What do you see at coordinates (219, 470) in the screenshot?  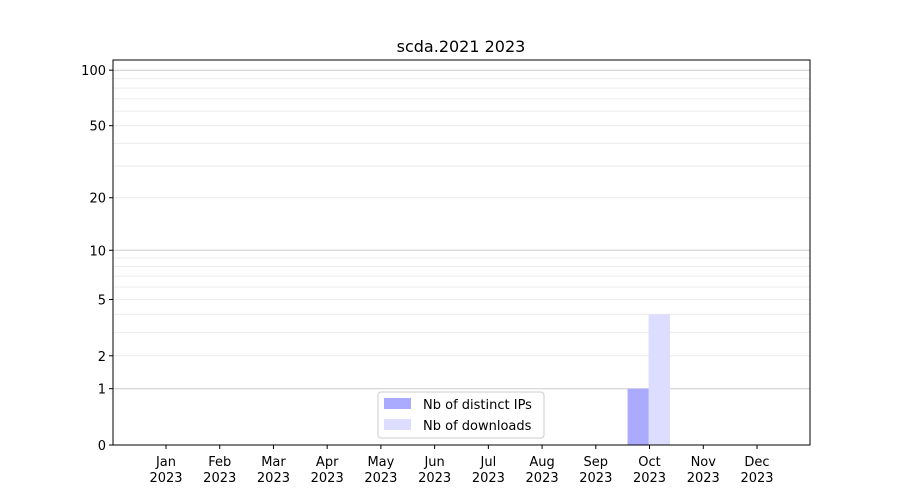 I see `x-tick-label: Feb 2023` at bounding box center [219, 470].